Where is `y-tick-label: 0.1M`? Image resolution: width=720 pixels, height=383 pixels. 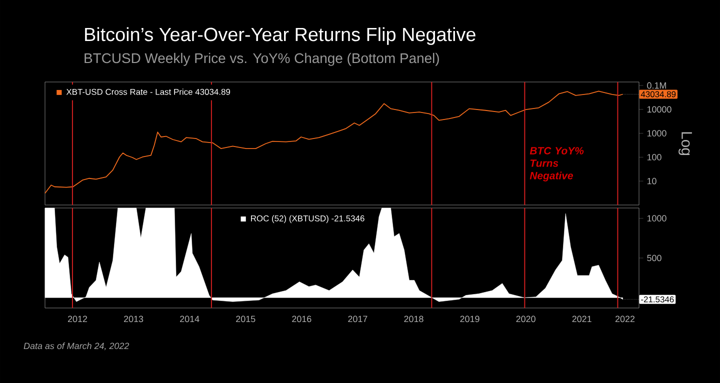
y-tick-label: 0.1M is located at coordinates (656, 85).